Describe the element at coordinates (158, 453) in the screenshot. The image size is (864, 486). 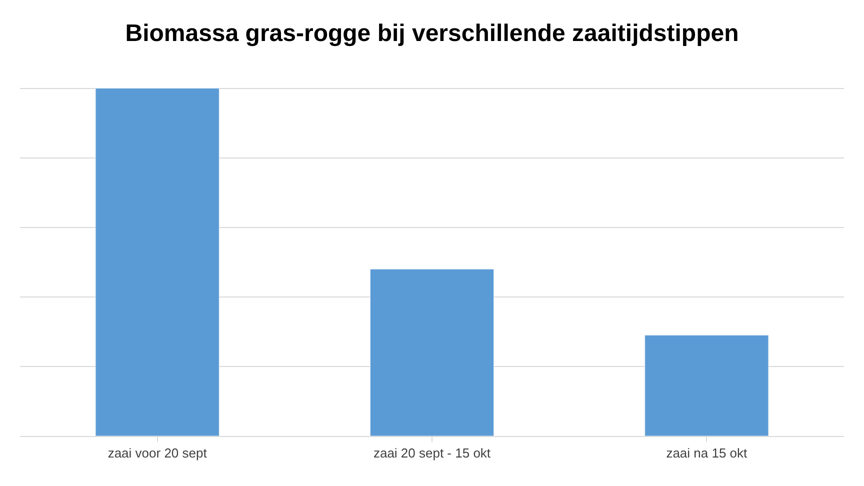
I see `x-tick-label: zaai voor 20 sept` at that location.